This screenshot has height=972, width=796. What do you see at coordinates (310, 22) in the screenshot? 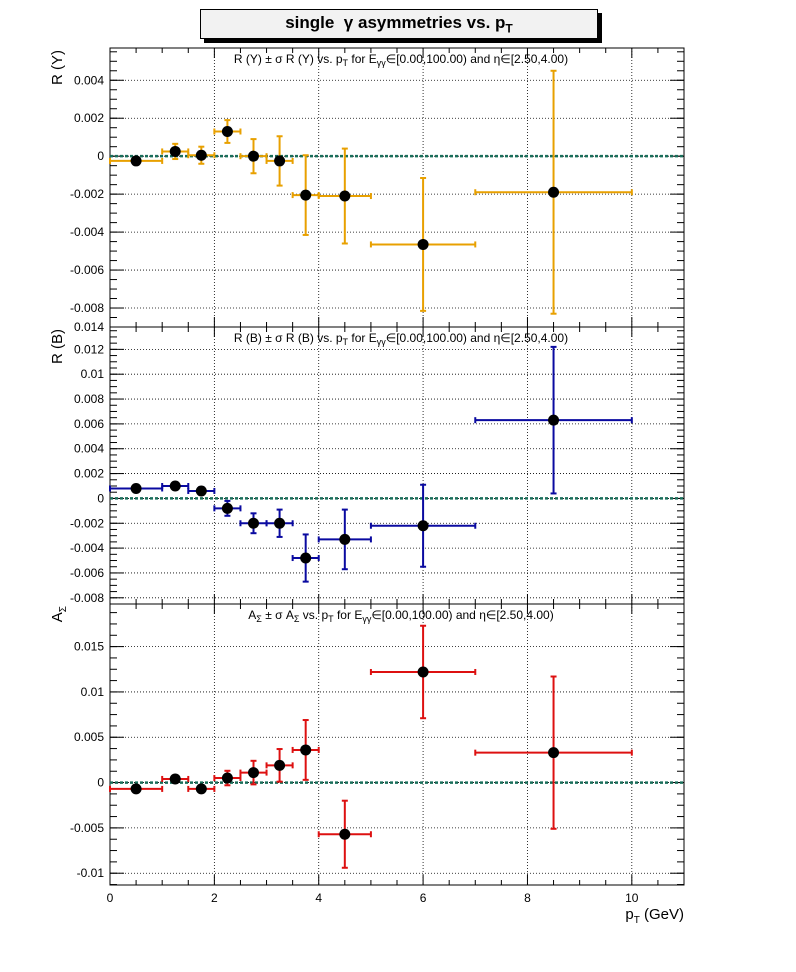
I see `title-prefix: single` at bounding box center [310, 22].